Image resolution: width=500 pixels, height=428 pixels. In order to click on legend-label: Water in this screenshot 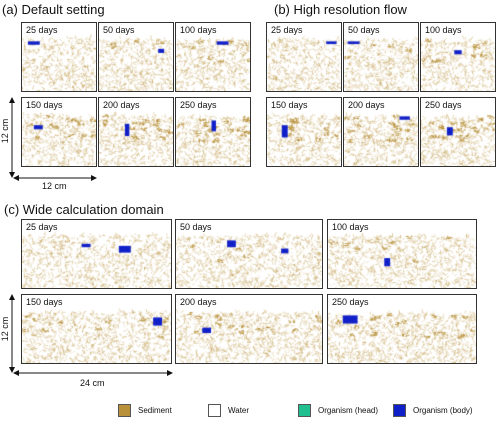, I will do `click(239, 410)`.